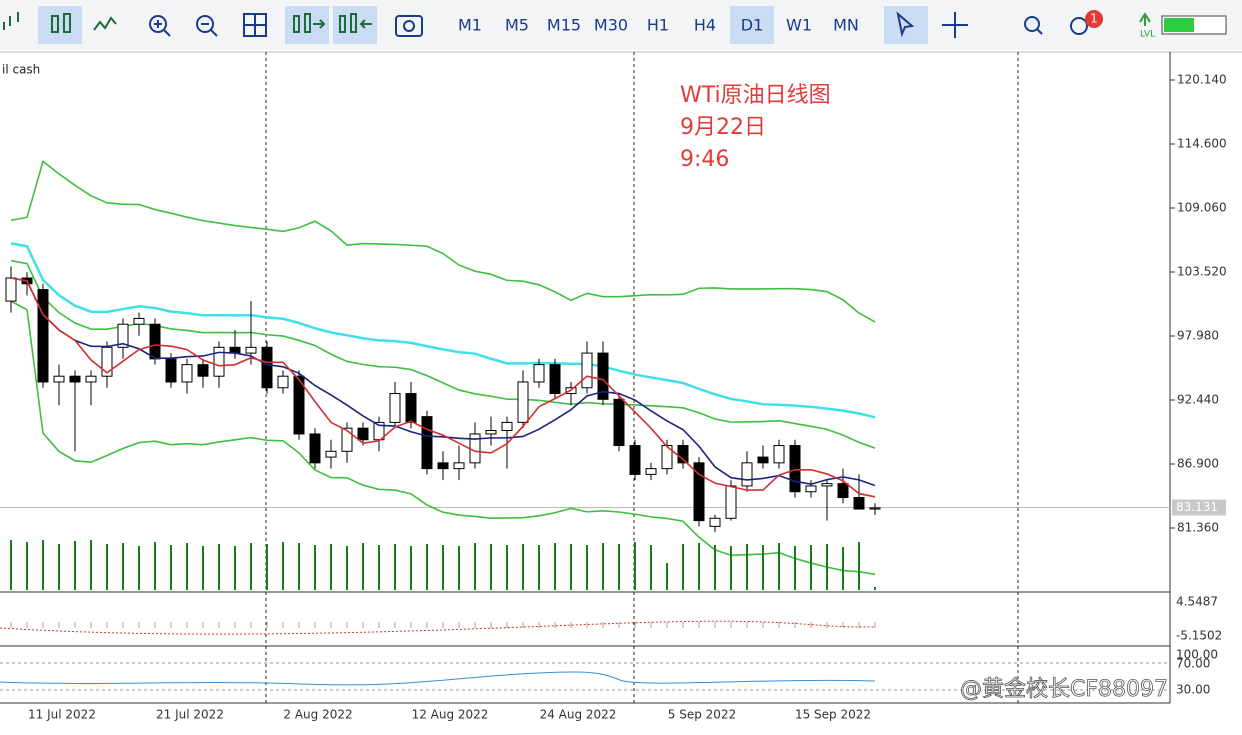 This screenshot has width=1242, height=735. I want to click on active-timeframe-bg, so click(752, 25).